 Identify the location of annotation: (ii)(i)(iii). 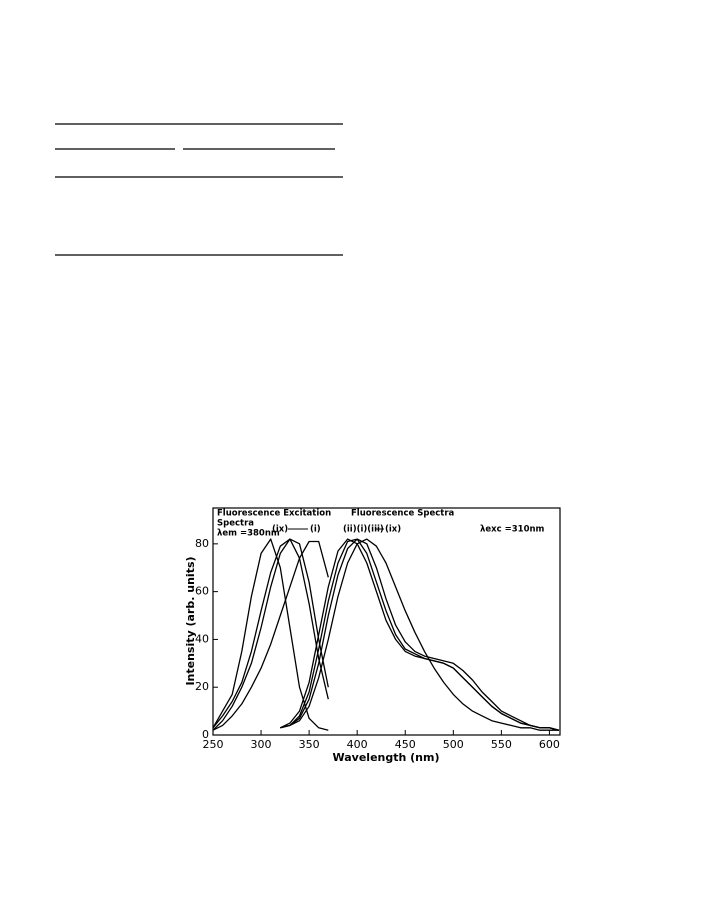
(363, 530).